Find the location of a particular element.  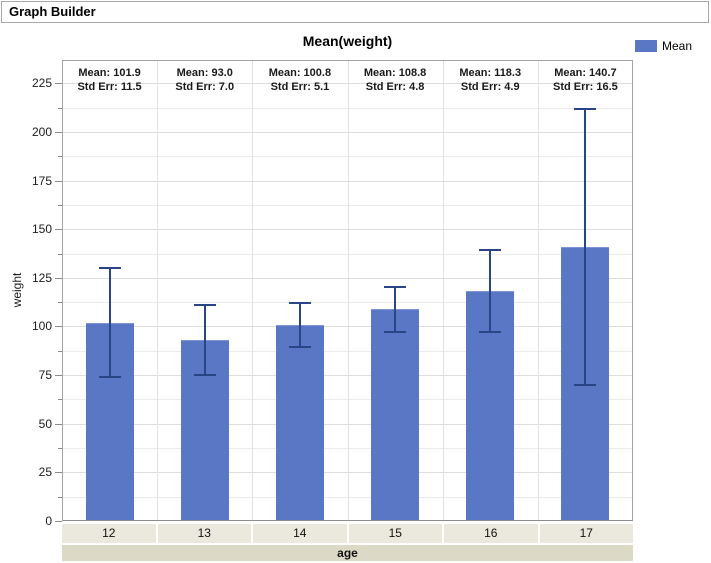

legend-swatch-icon is located at coordinates (646, 46).